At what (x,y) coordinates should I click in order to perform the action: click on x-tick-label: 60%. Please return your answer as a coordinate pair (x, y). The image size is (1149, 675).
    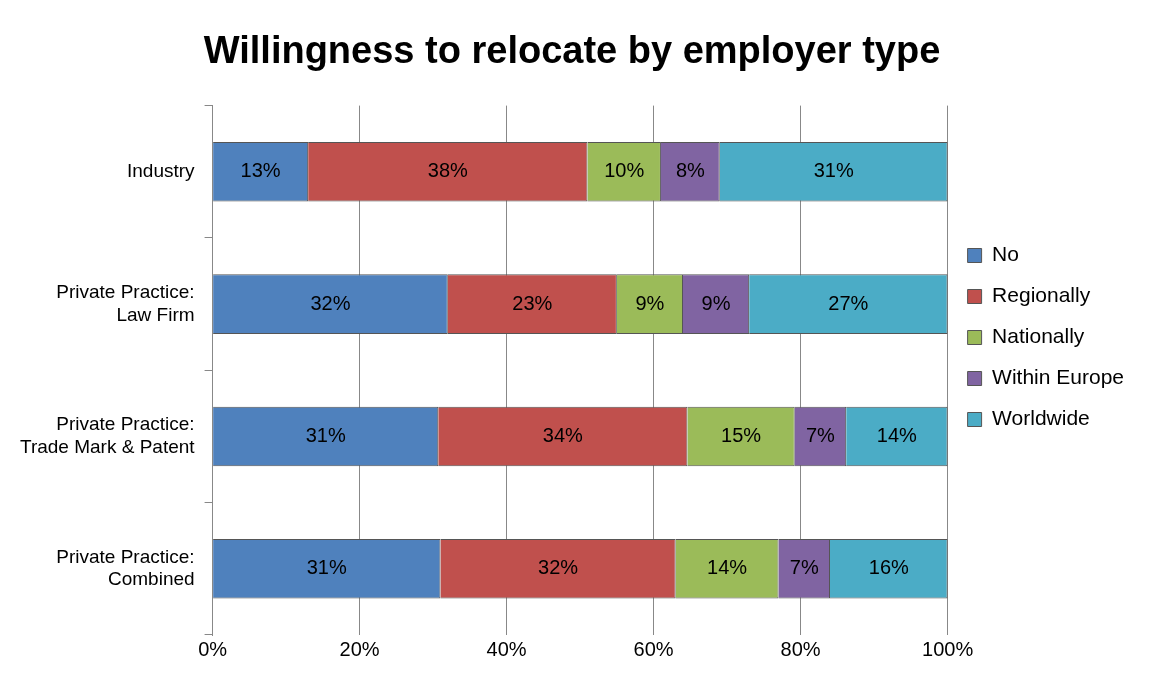
    Looking at the image, I should click on (653, 648).